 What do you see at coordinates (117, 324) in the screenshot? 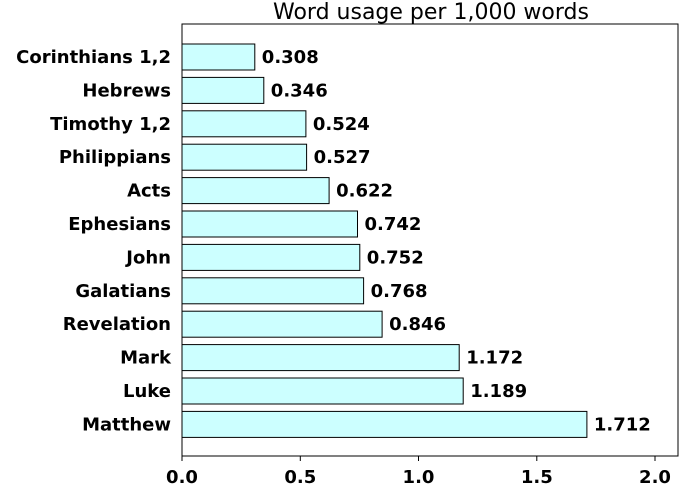
I see `category-label-revelation: Revelation` at bounding box center [117, 324].